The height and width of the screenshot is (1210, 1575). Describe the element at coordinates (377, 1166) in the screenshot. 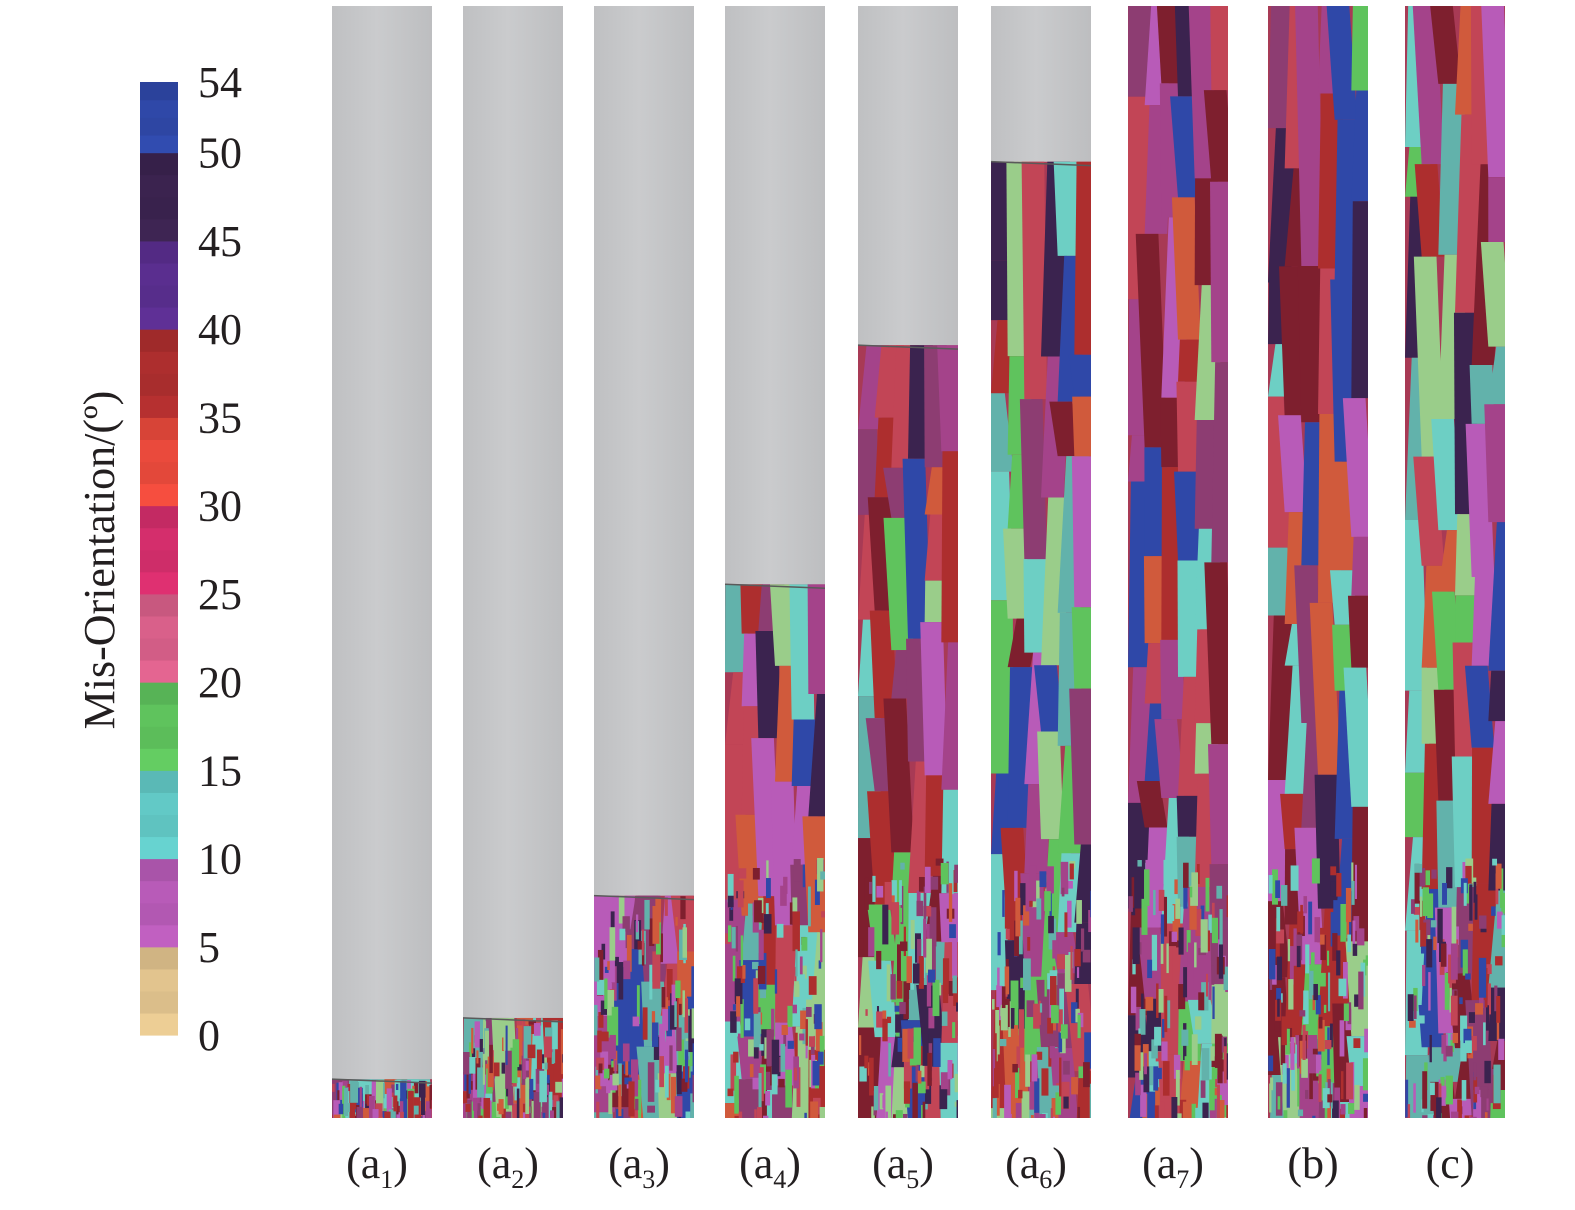

I see `panel-label: (a1)` at that location.